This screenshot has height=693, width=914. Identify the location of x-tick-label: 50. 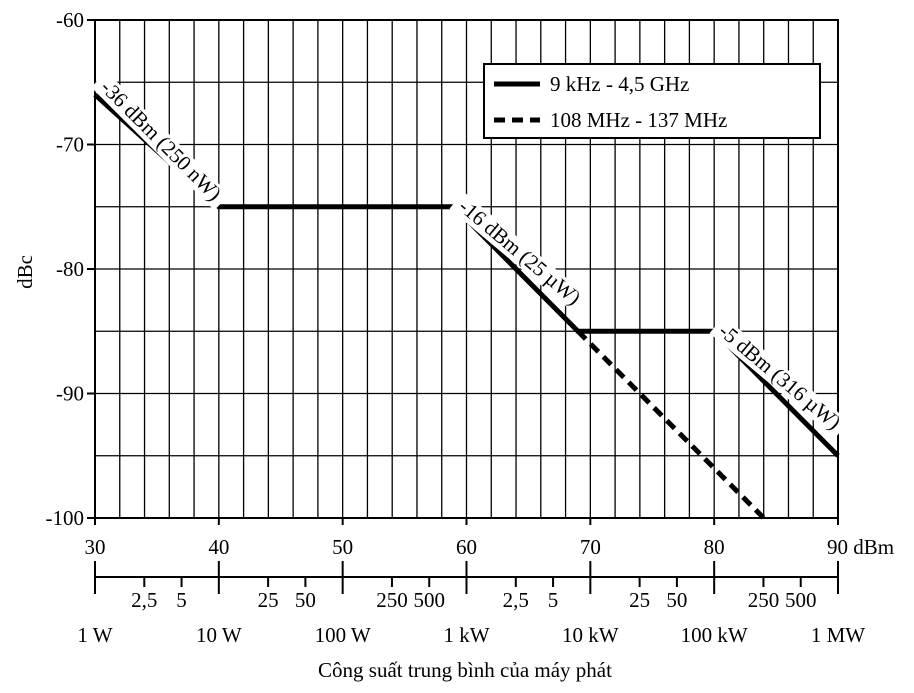
(342, 547).